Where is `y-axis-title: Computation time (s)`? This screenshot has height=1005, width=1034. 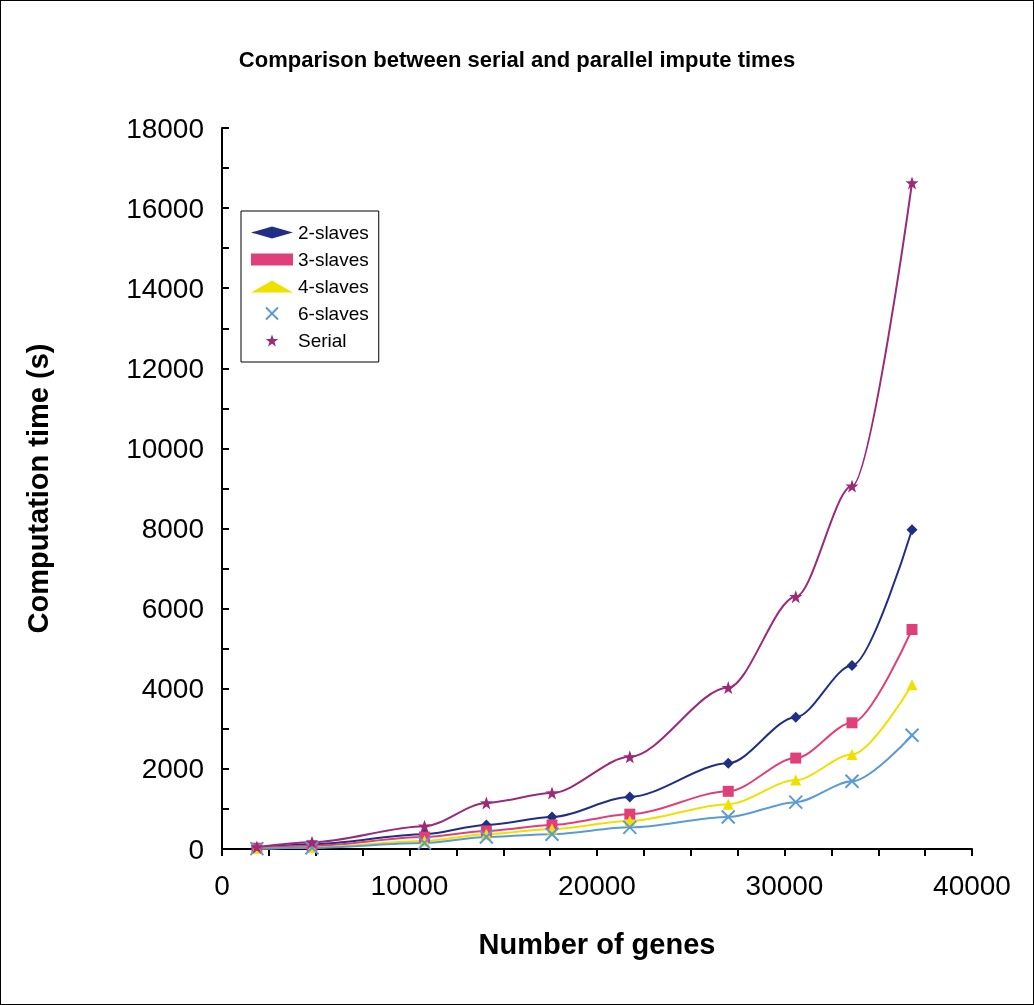
y-axis-title: Computation time (s) is located at coordinates (37, 488).